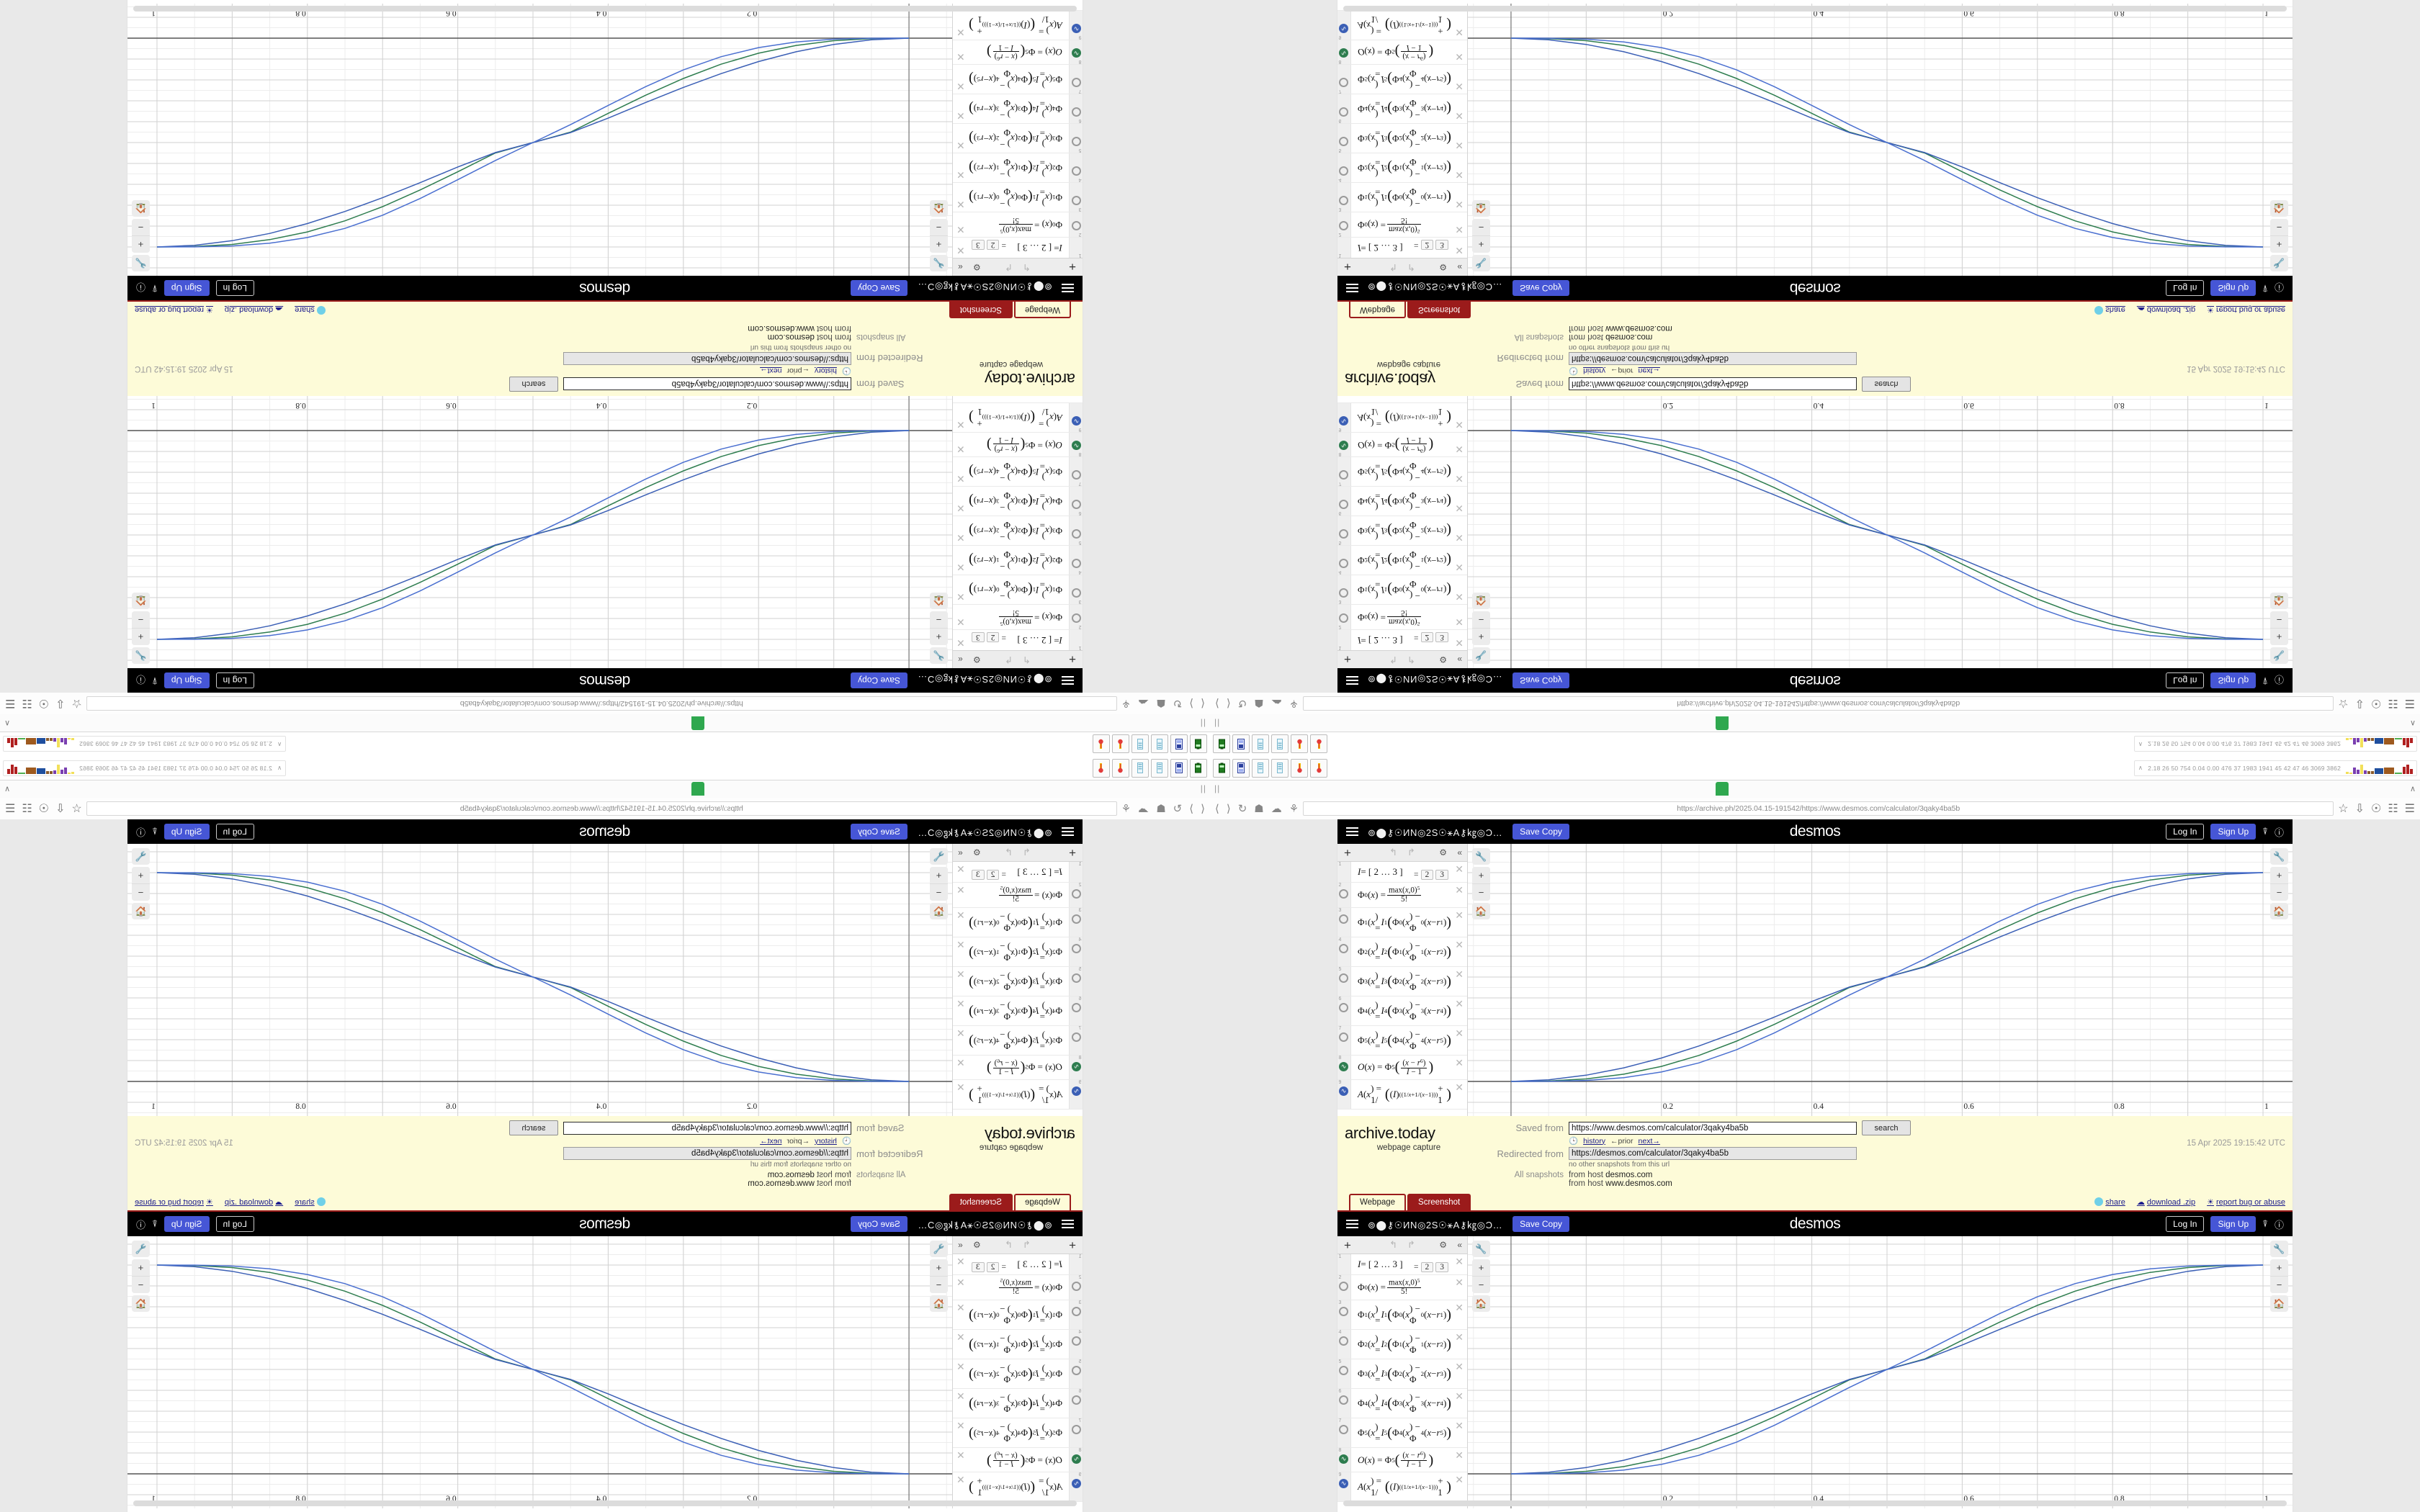 The image size is (2420, 1512). I want to click on zoom-in-button: +, so click(141, 875).